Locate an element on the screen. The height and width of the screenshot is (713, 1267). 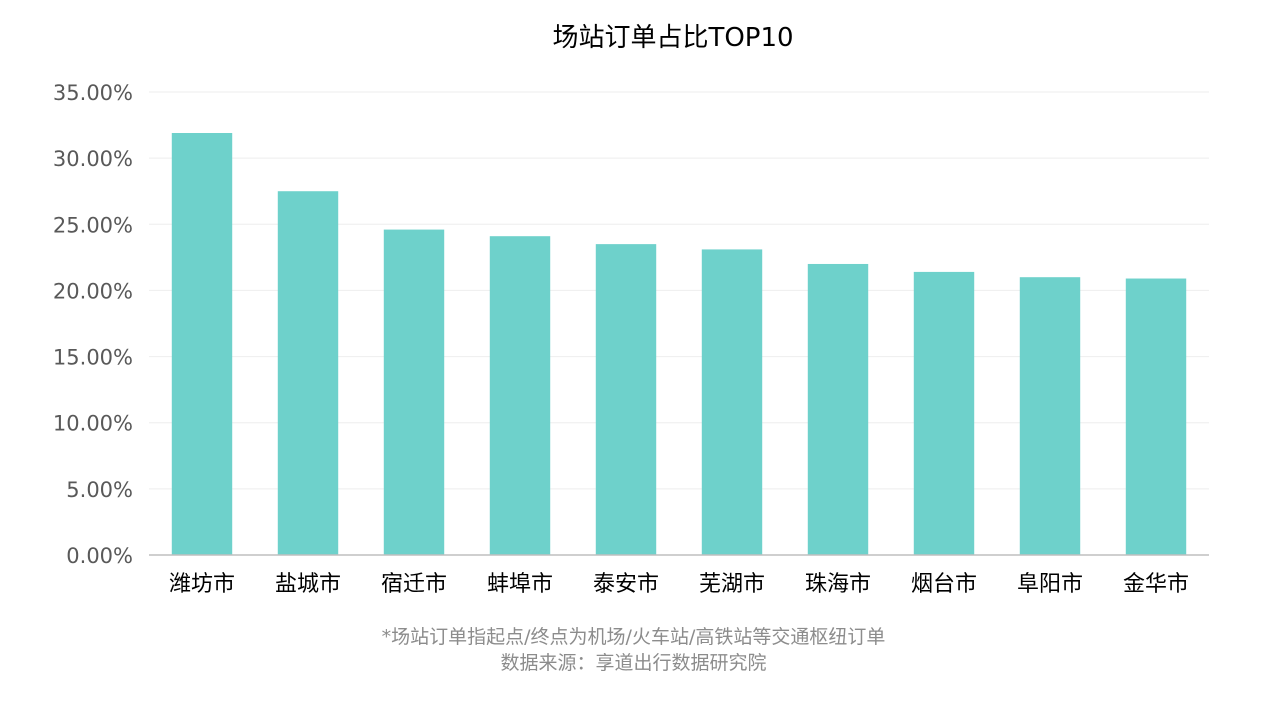
y-tick-label: 20.00% is located at coordinates (93, 291).